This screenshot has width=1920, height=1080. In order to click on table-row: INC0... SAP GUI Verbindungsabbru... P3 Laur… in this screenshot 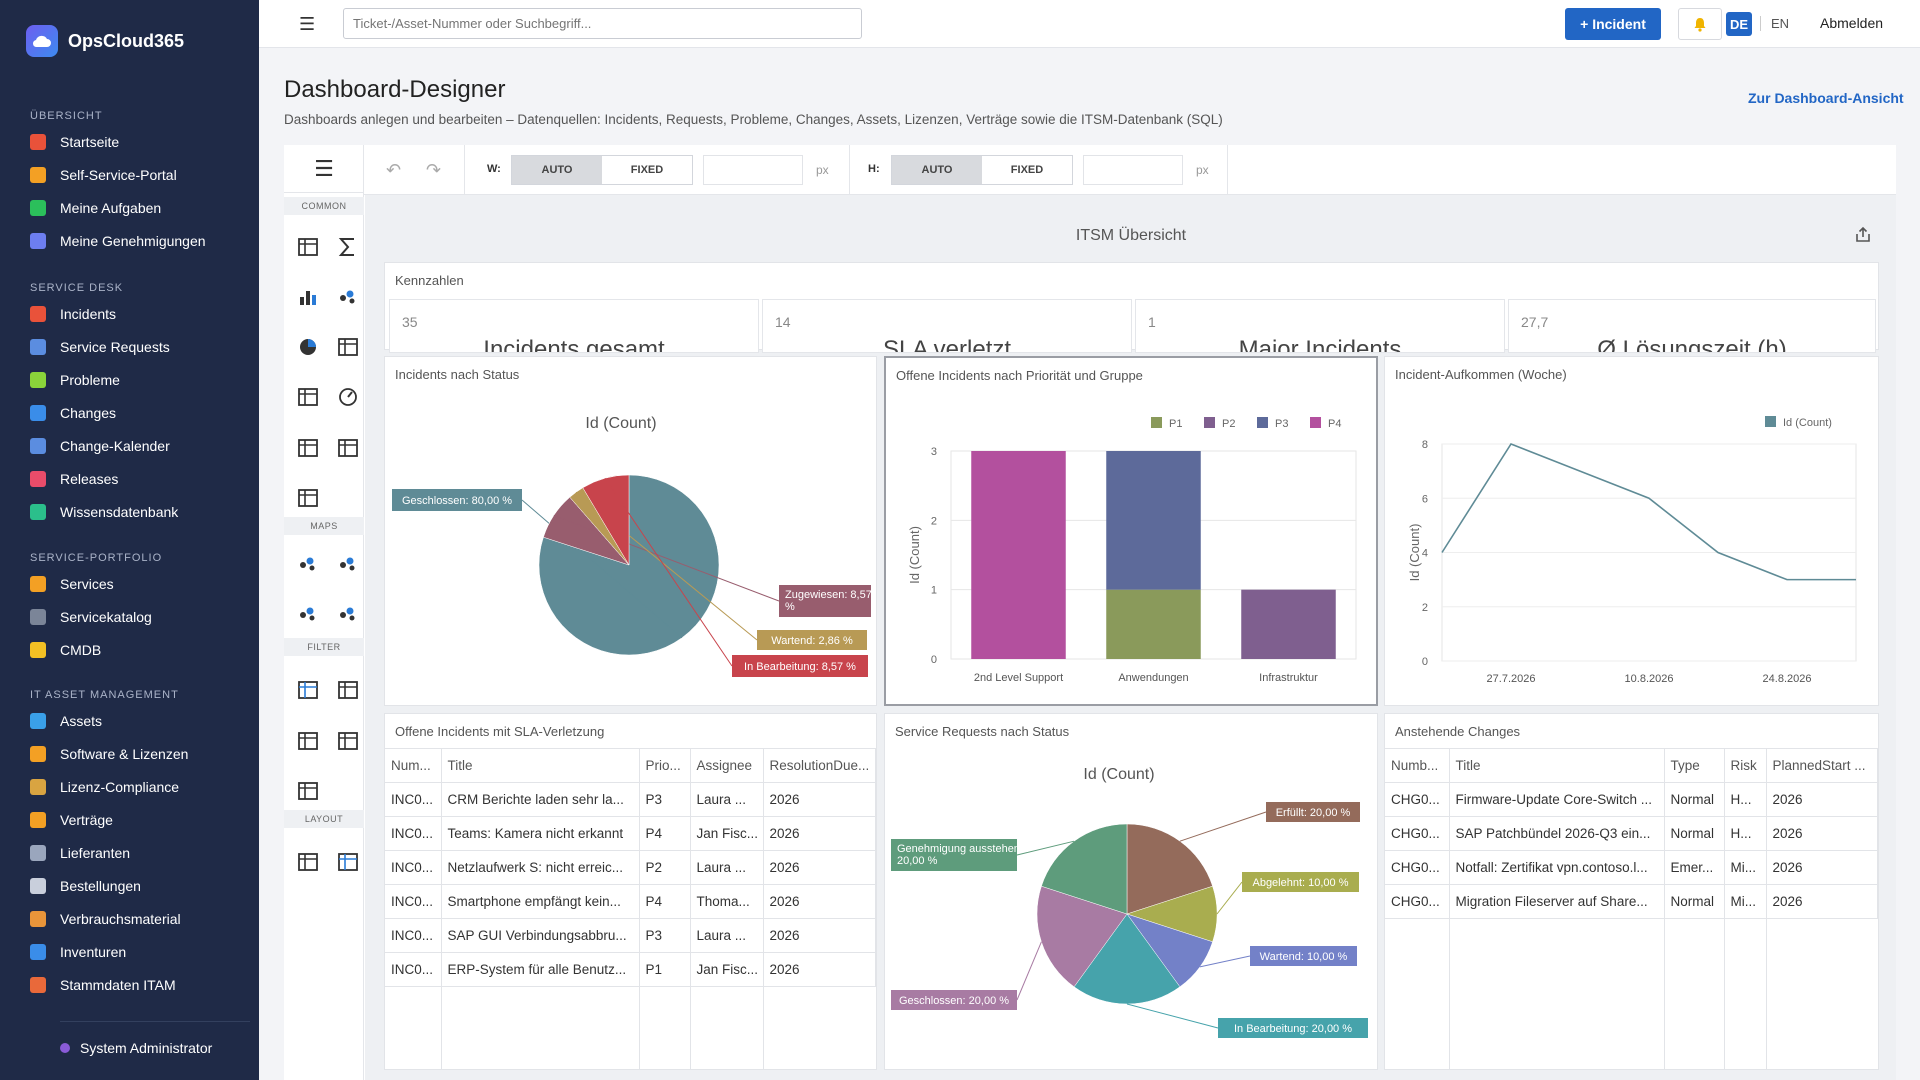, I will do `click(630, 935)`.